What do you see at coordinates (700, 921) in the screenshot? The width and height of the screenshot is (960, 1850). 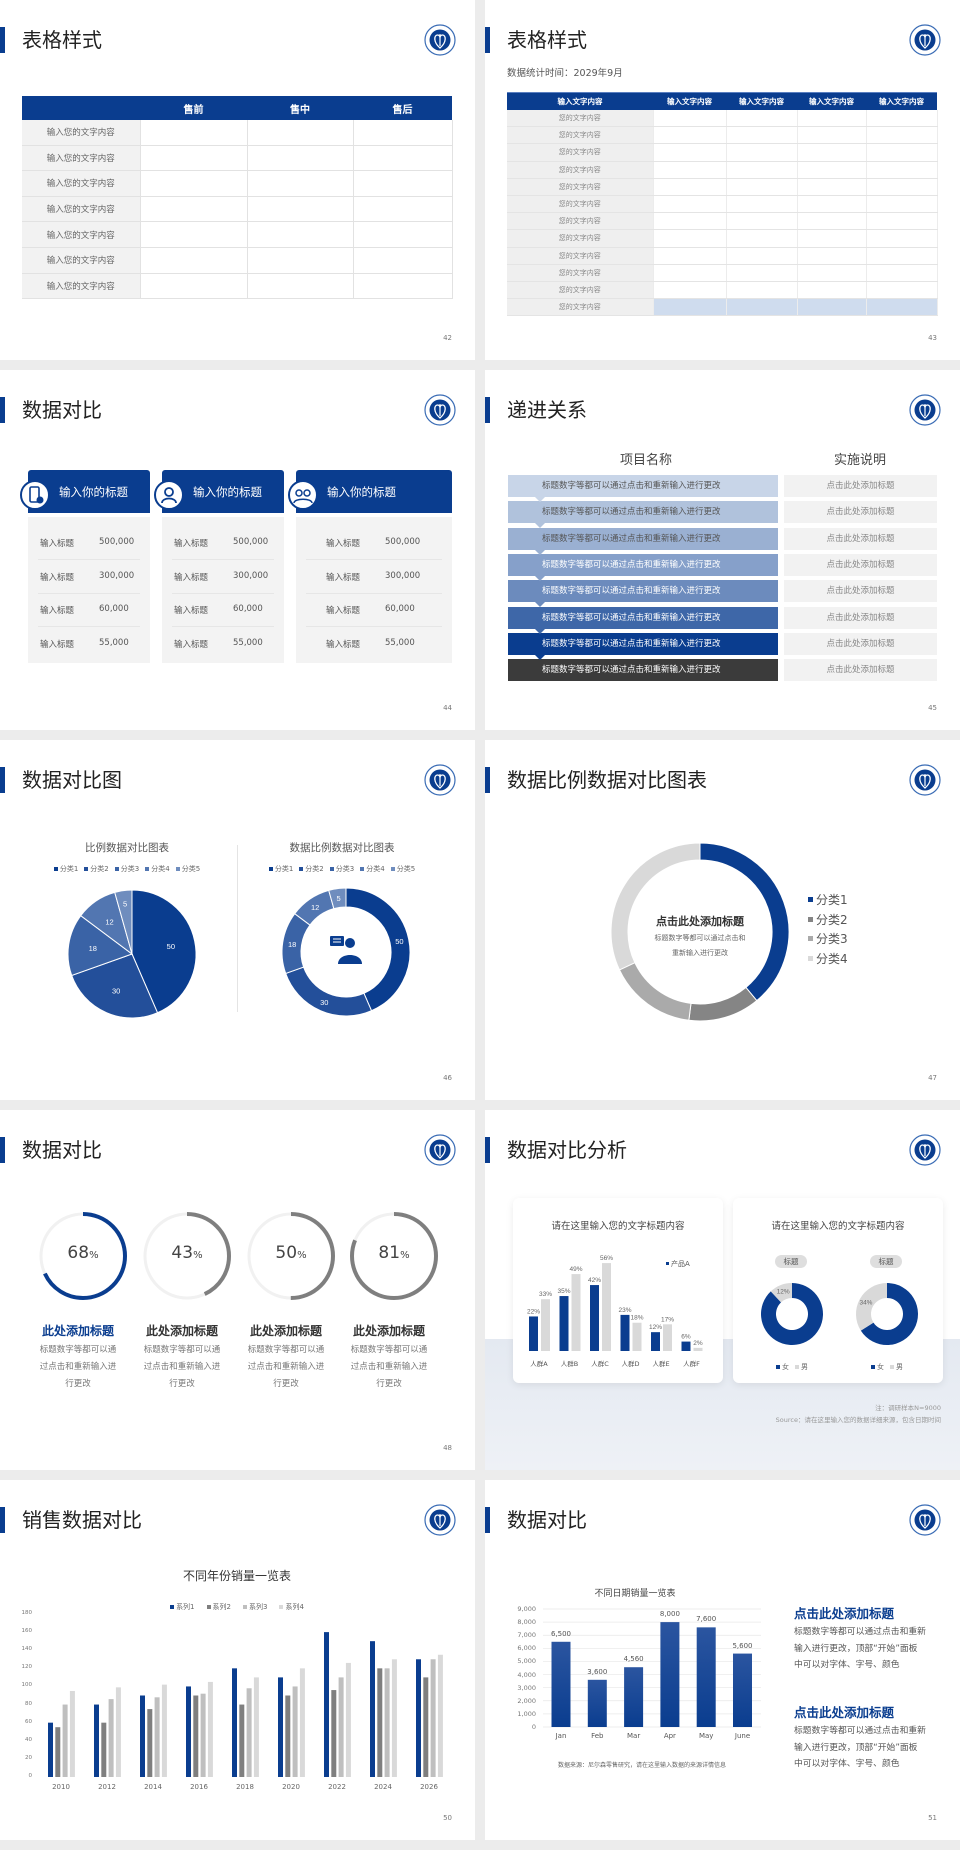 I see `center-title: 点击此处添加标题` at bounding box center [700, 921].